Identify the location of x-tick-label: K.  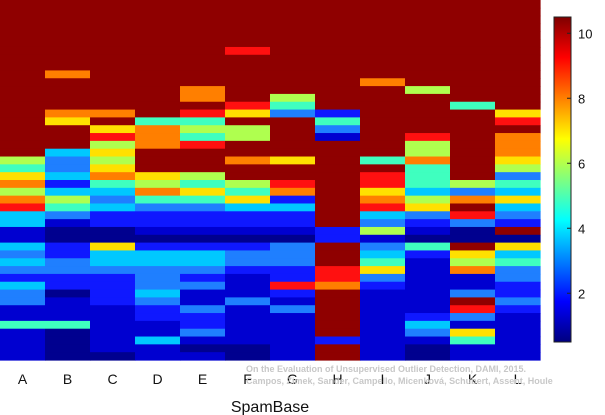
(473, 379).